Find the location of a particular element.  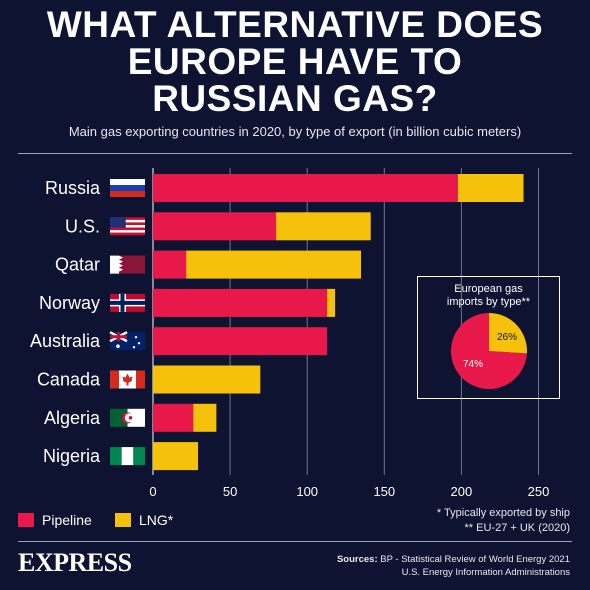

pie-slice-lng is located at coordinates (508, 333).